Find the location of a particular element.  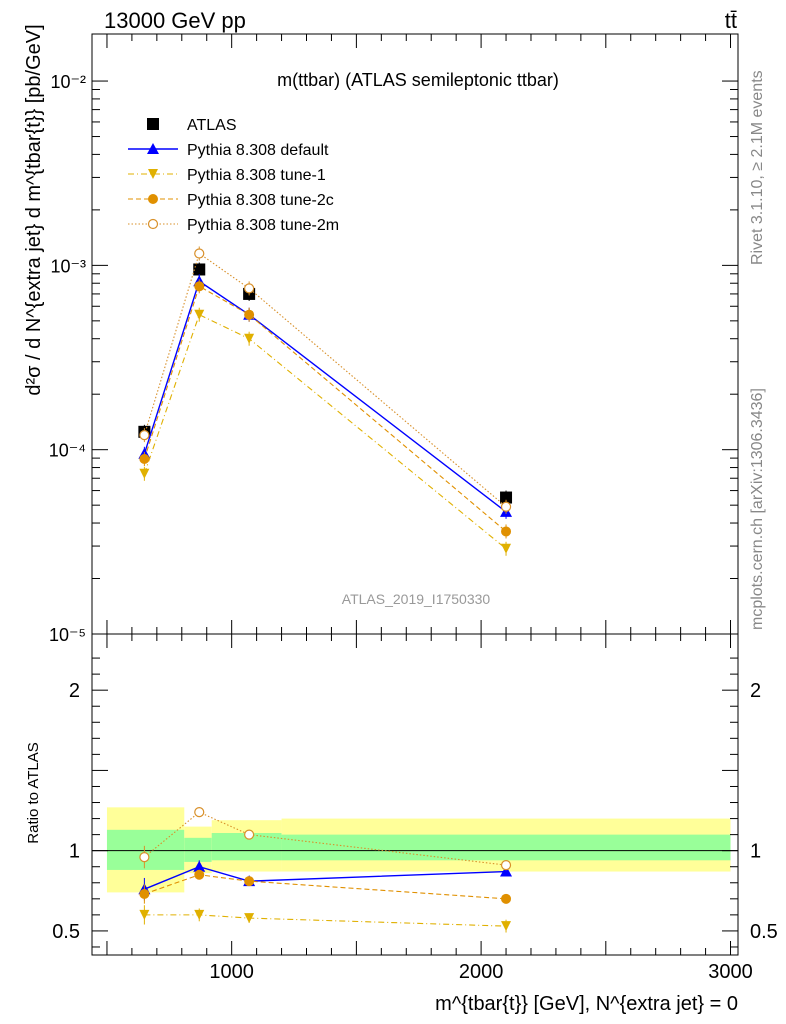

legend-label: ATLAS is located at coordinates (212, 125).